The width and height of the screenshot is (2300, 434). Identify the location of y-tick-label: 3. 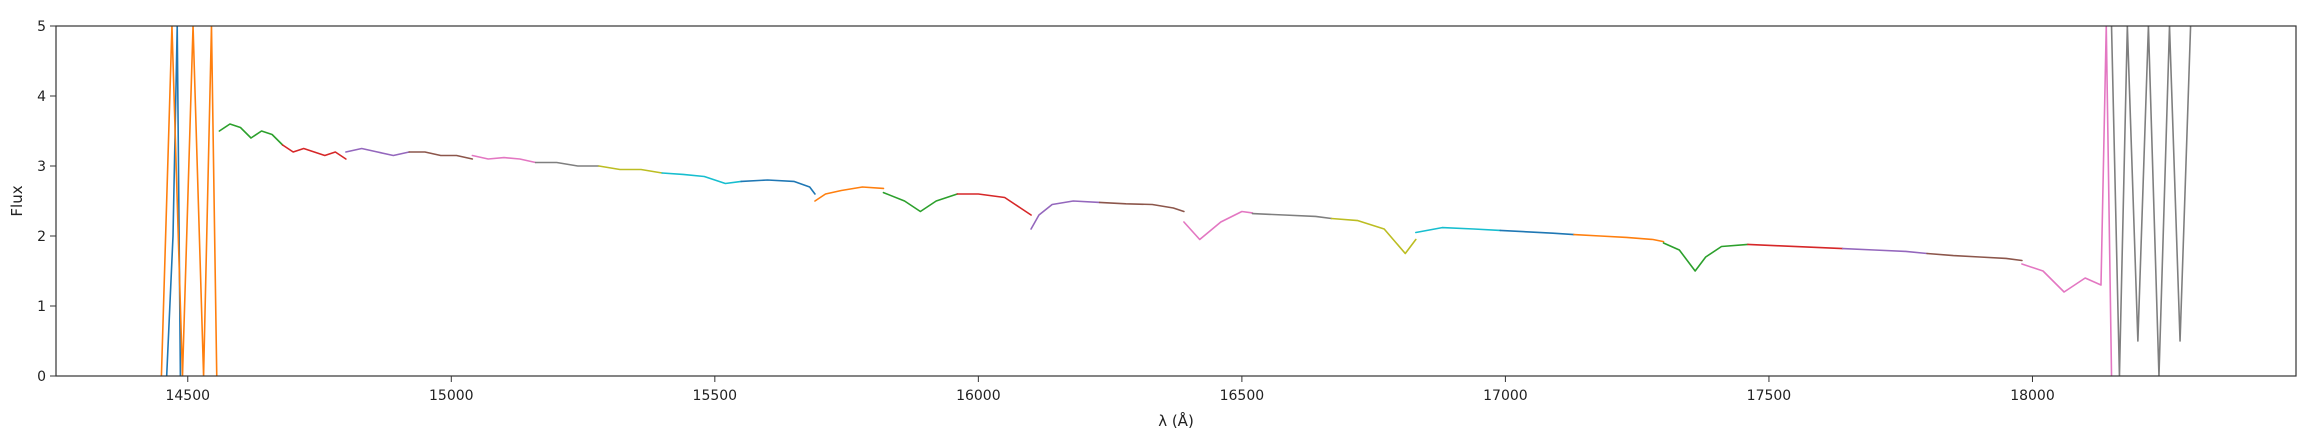
(41, 167).